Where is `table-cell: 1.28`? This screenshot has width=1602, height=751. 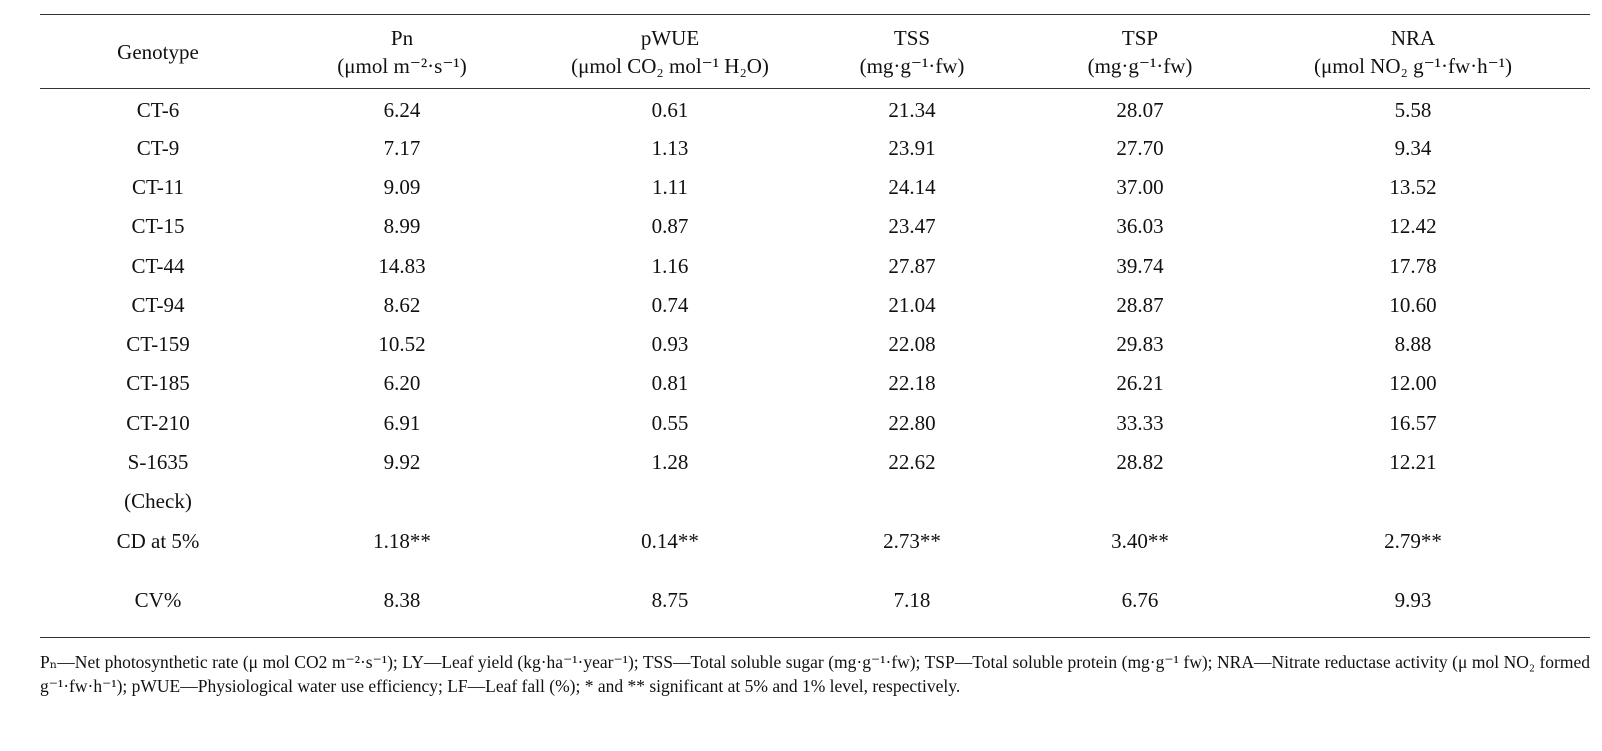 table-cell: 1.28 is located at coordinates (670, 462).